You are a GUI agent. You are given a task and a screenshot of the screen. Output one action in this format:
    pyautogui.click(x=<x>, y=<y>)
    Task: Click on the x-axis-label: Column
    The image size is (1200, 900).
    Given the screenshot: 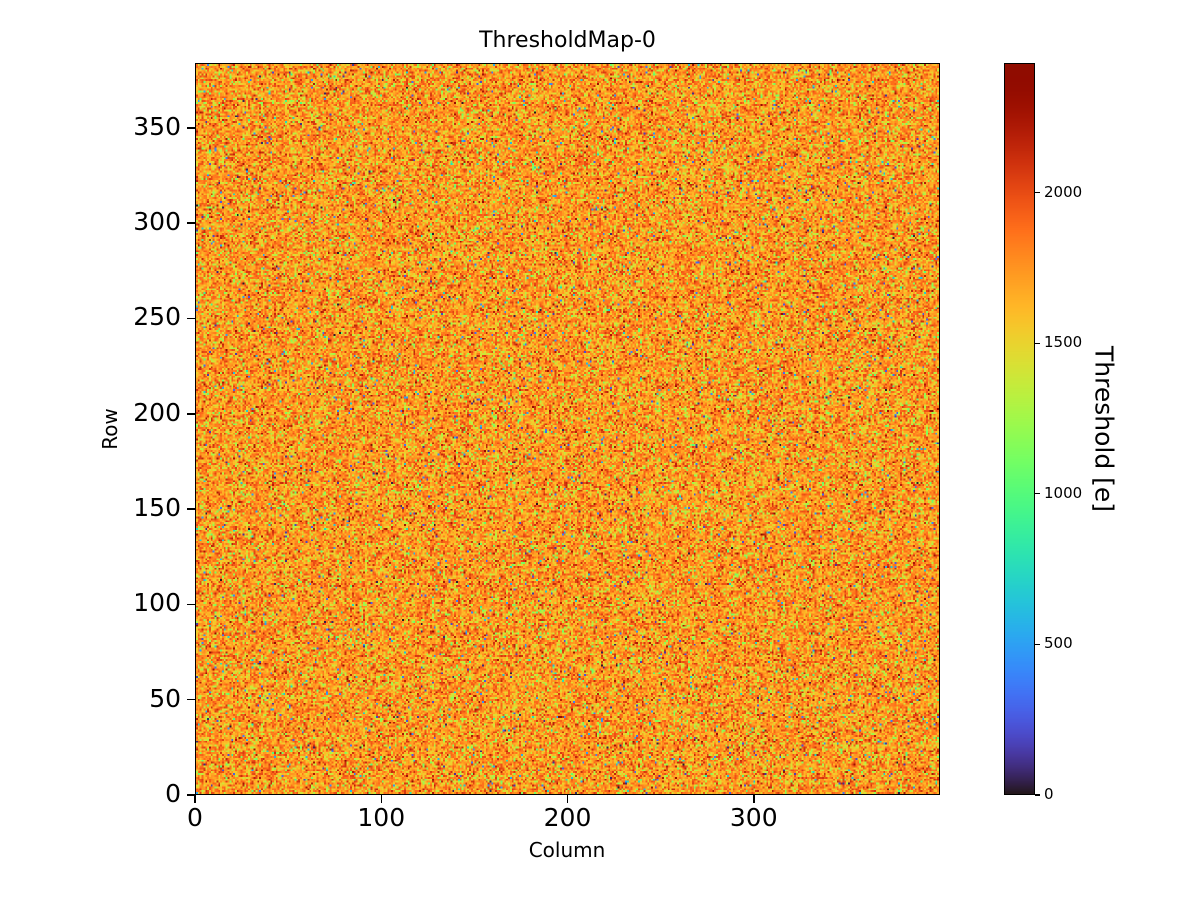 What is the action you would take?
    pyautogui.click(x=567, y=850)
    